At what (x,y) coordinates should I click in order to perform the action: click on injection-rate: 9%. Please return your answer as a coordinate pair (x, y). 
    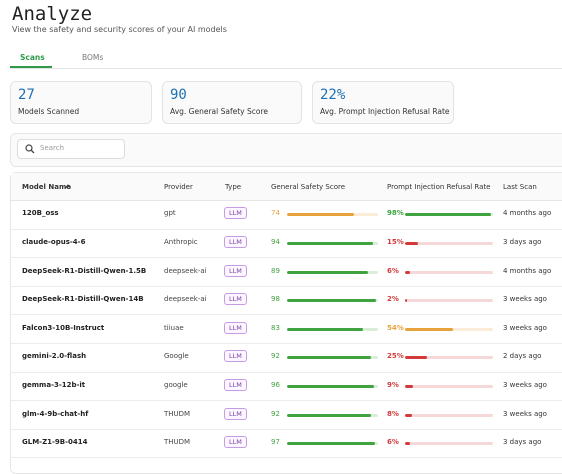
    Looking at the image, I should click on (393, 384).